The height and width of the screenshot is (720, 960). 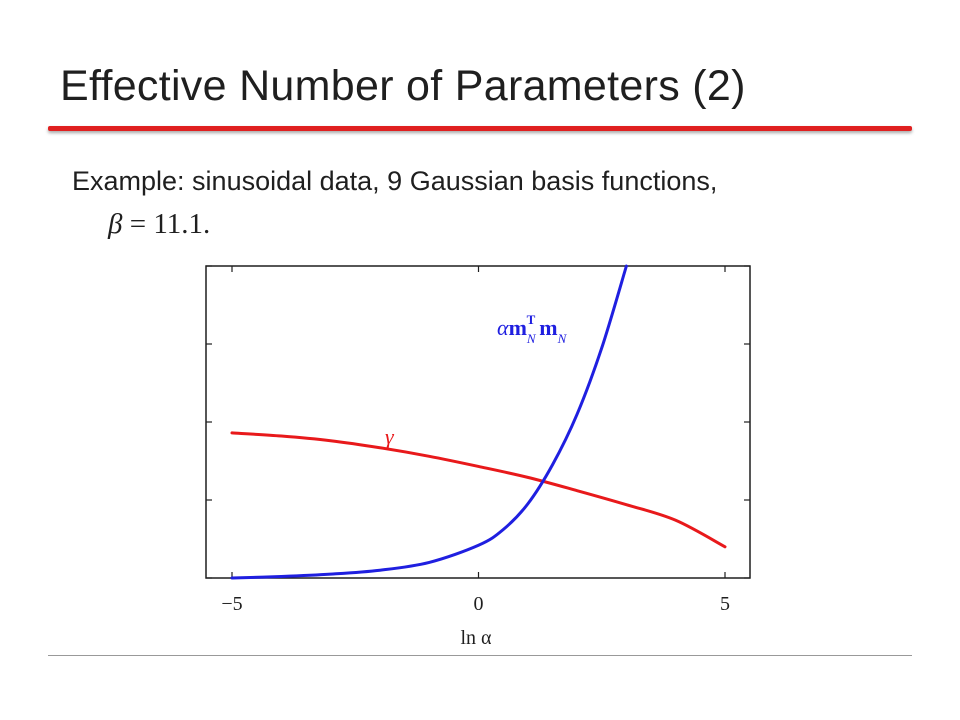 What do you see at coordinates (390, 436) in the screenshot?
I see `series-label-gamma: γ` at bounding box center [390, 436].